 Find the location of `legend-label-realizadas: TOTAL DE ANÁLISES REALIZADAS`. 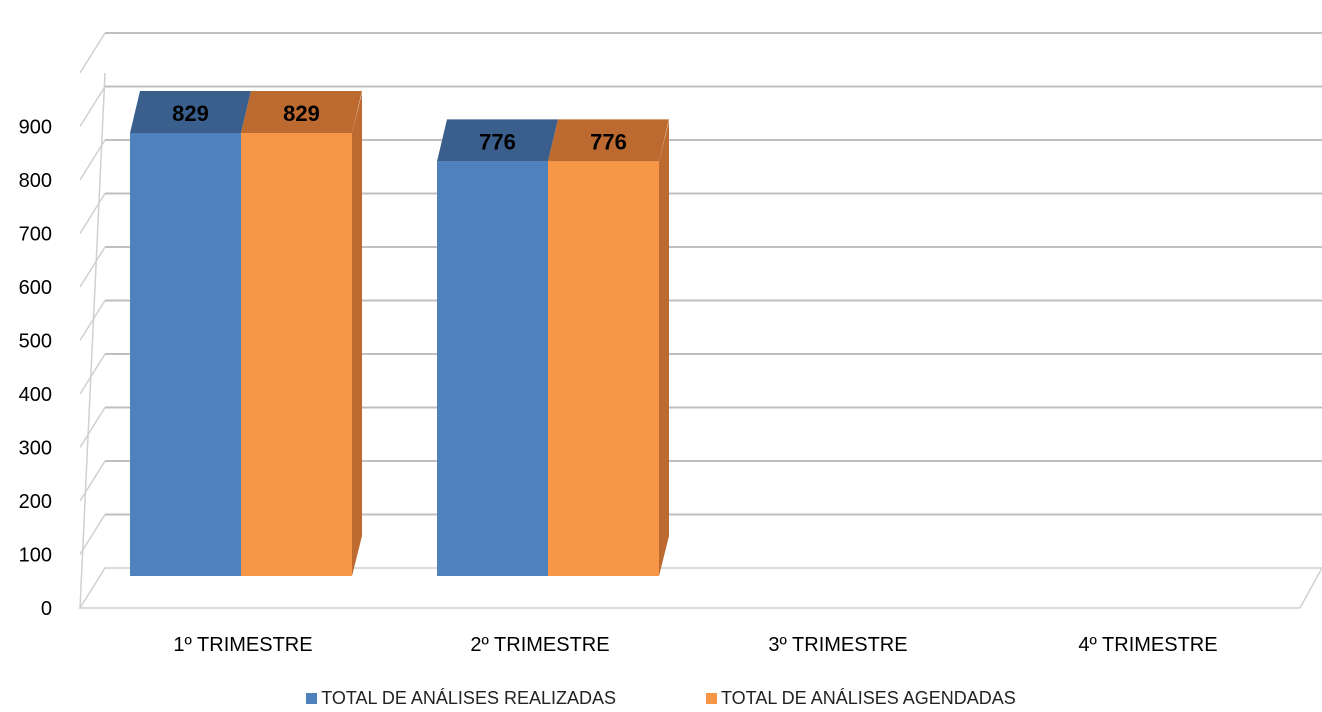

legend-label-realizadas: TOTAL DE ANÁLISES REALIZADAS is located at coordinates (468, 698).